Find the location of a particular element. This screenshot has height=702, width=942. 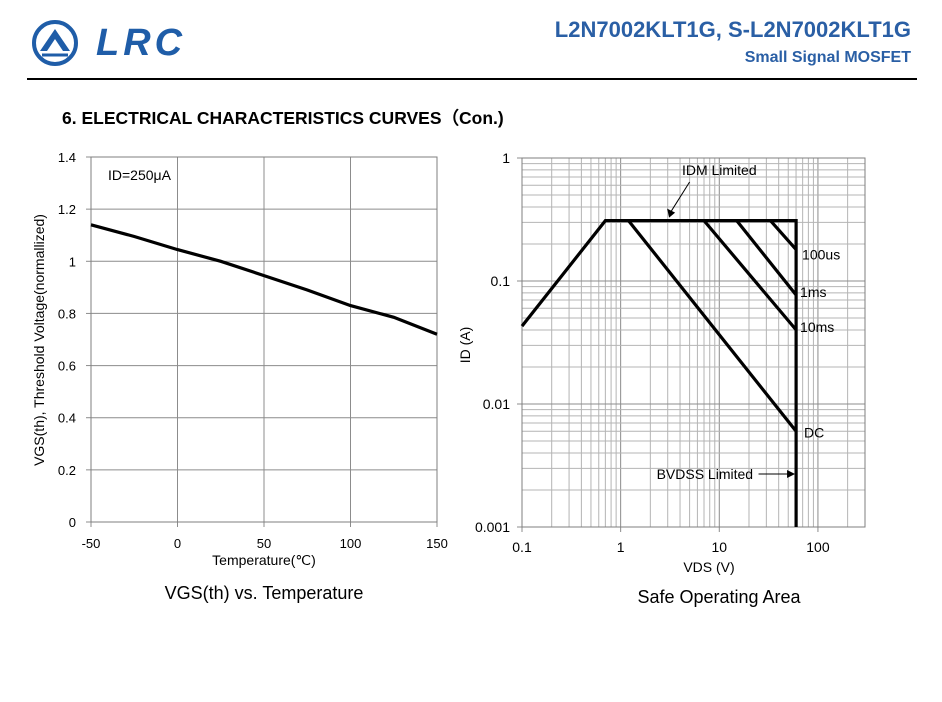

chart2-x-tick-label: 100 is located at coordinates (818, 547).